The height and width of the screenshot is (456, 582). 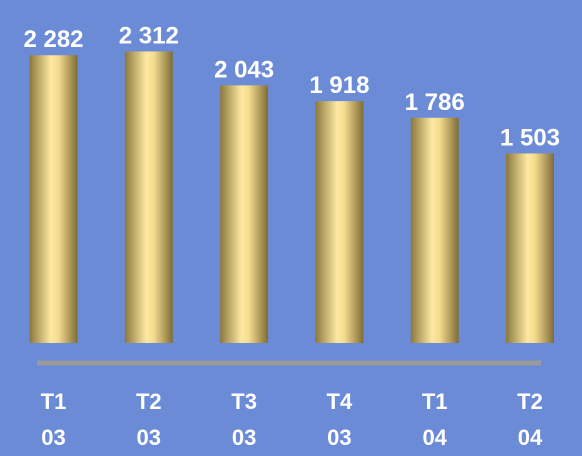 What do you see at coordinates (149, 35) in the screenshot?
I see `value-label: 2 312` at bounding box center [149, 35].